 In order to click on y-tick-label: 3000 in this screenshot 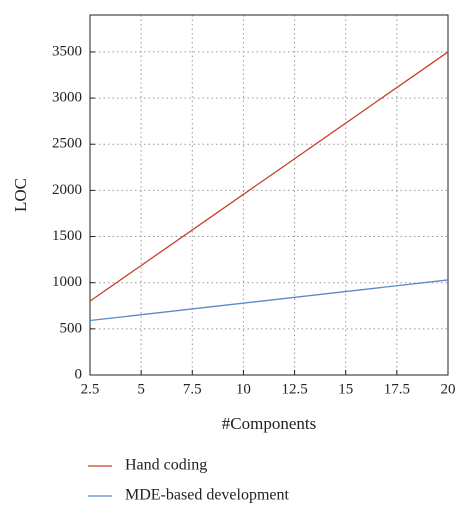, I will do `click(67, 98)`.